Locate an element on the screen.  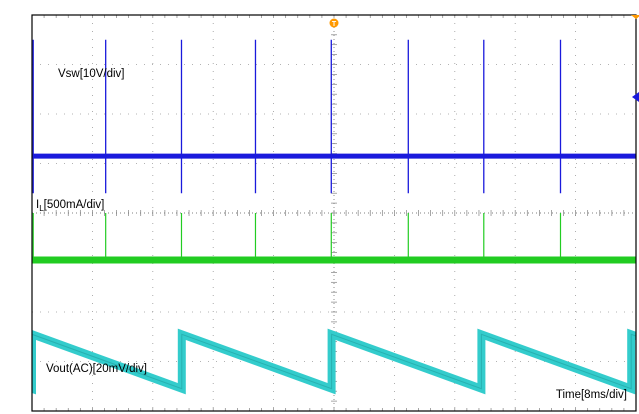
trigger-marker: T is located at coordinates (334, 23).